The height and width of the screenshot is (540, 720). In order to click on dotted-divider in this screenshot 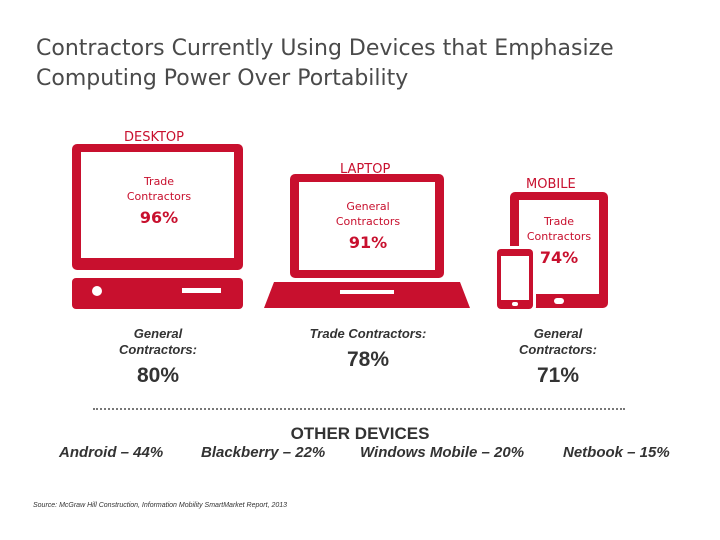, I will do `click(359, 409)`.